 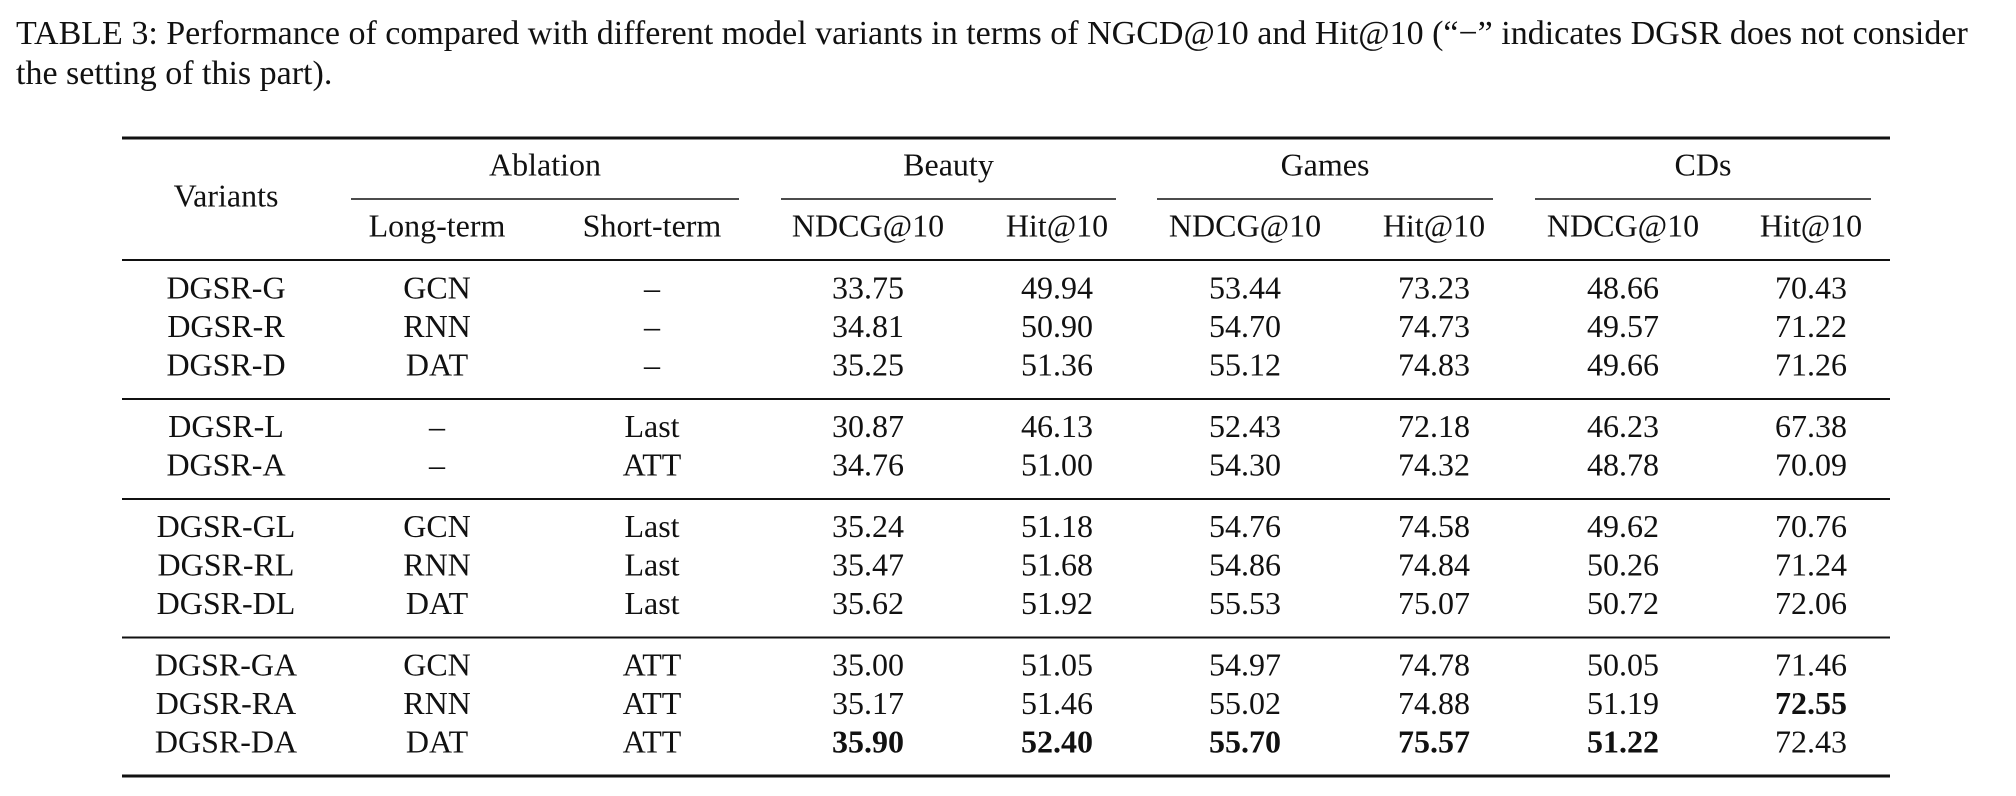 I want to click on table-cell: 48.66, so click(x=1623, y=287).